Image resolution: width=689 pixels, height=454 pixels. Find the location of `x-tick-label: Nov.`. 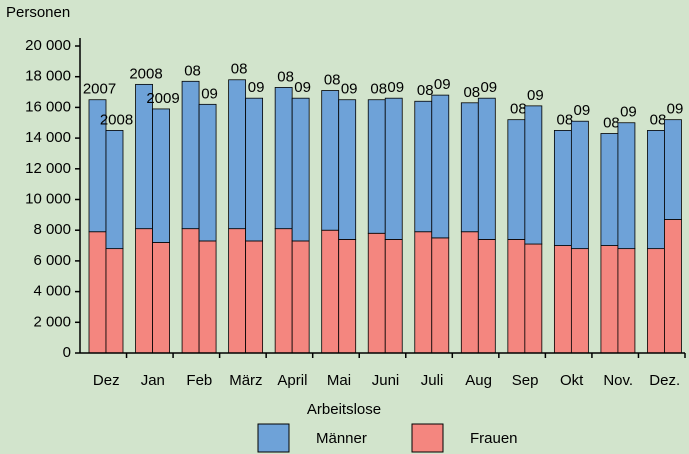

x-tick-label: Nov. is located at coordinates (618, 380).